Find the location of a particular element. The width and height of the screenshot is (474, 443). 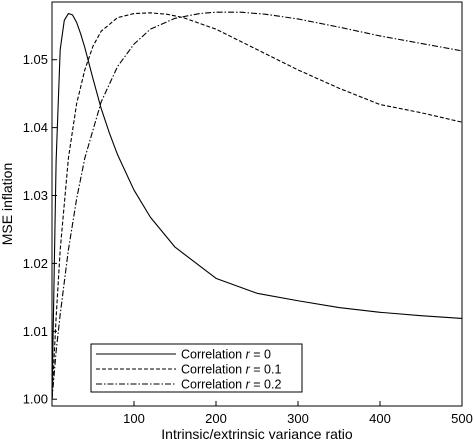

legend-label-value: = 0.2 is located at coordinates (266, 385).